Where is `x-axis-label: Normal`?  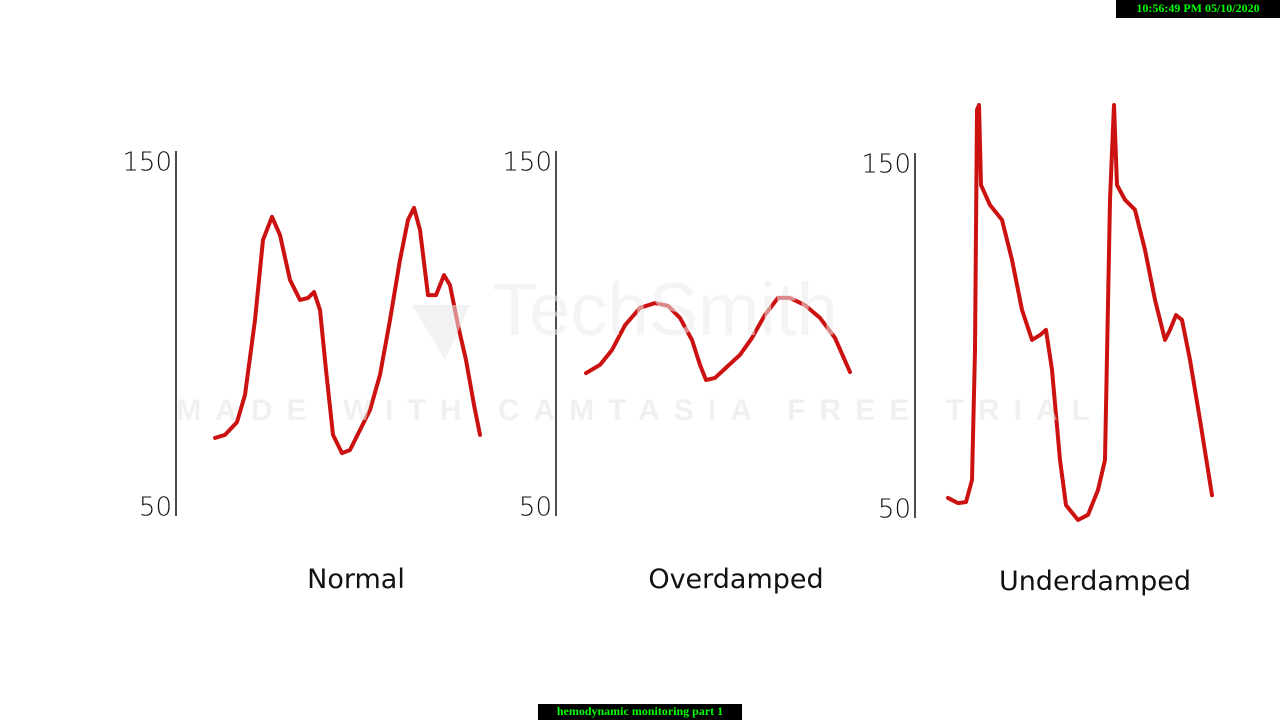
x-axis-label: Normal is located at coordinates (356, 579).